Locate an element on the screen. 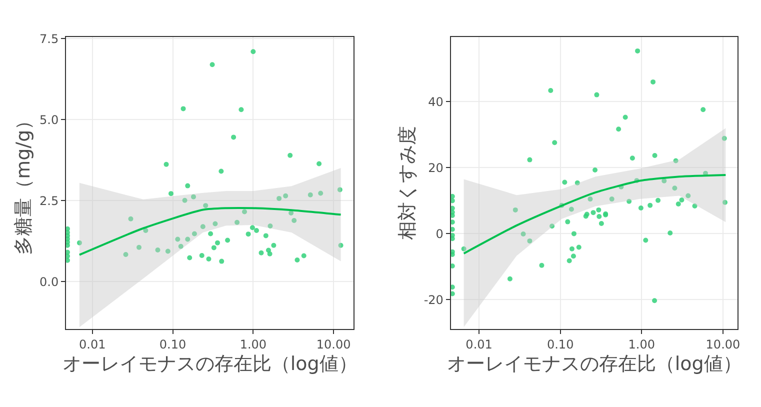 Image resolution: width=761 pixels, height=407 pixels. y-tick-label: 20 is located at coordinates (436, 167).